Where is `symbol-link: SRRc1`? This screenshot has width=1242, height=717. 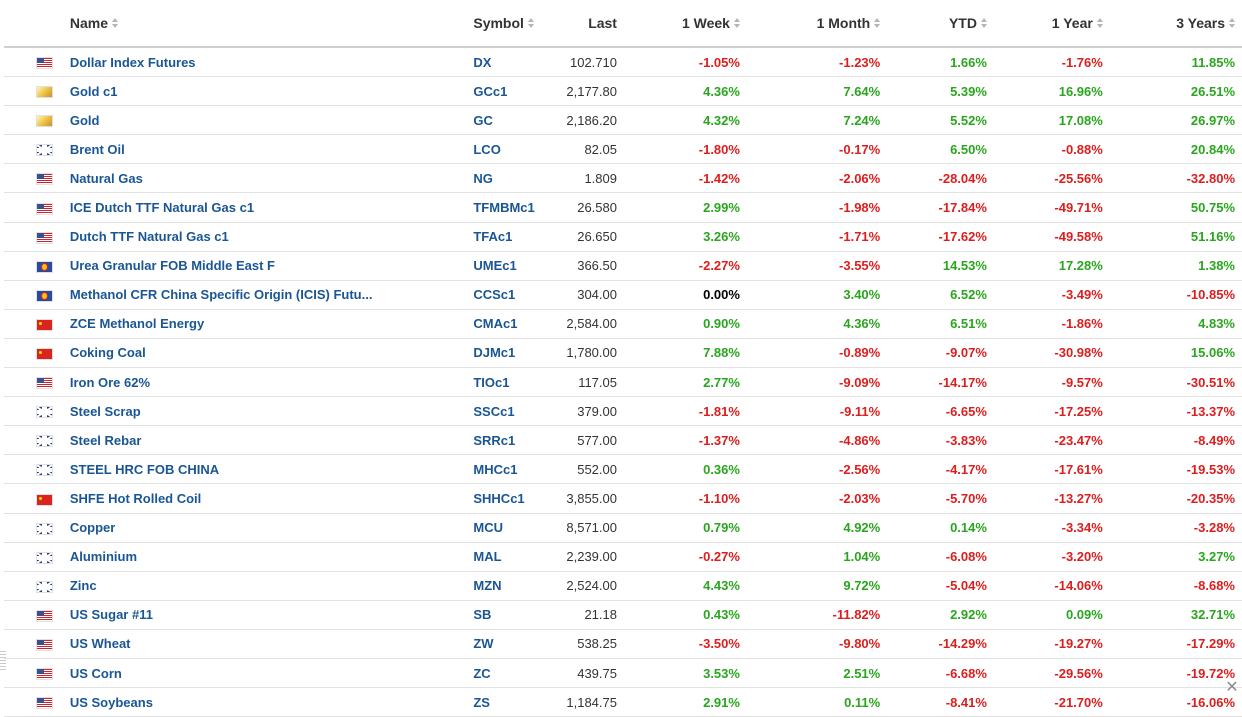
symbol-link: SRRc1 is located at coordinates (505, 440).